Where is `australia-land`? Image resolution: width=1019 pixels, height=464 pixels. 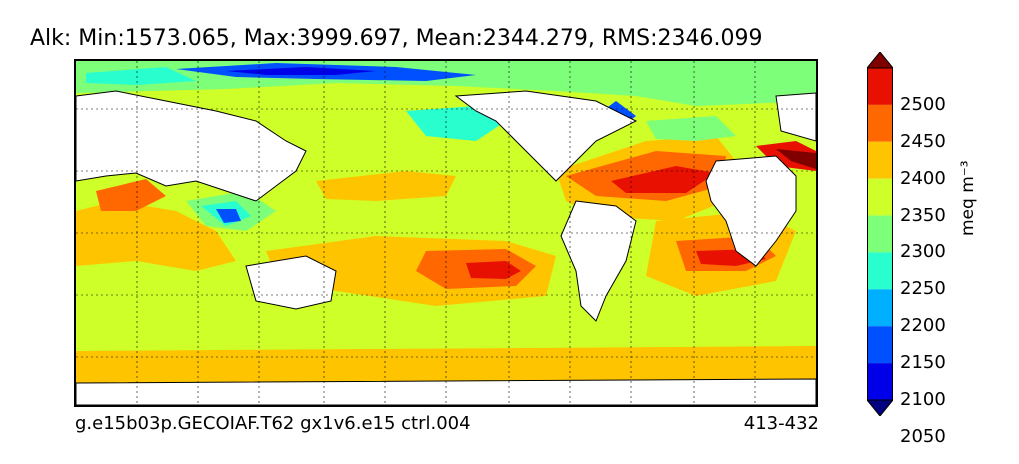 australia-land is located at coordinates (291, 282).